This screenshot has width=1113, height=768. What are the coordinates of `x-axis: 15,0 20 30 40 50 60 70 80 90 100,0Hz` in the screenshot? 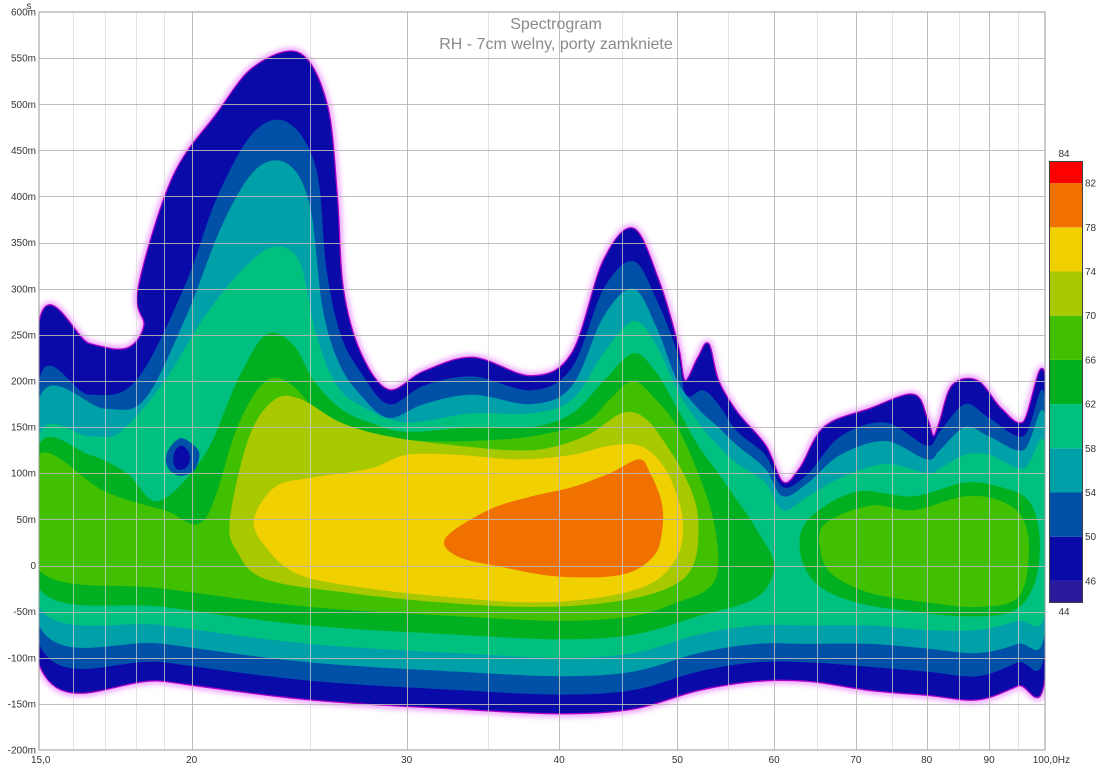 It's located at (550, 760).